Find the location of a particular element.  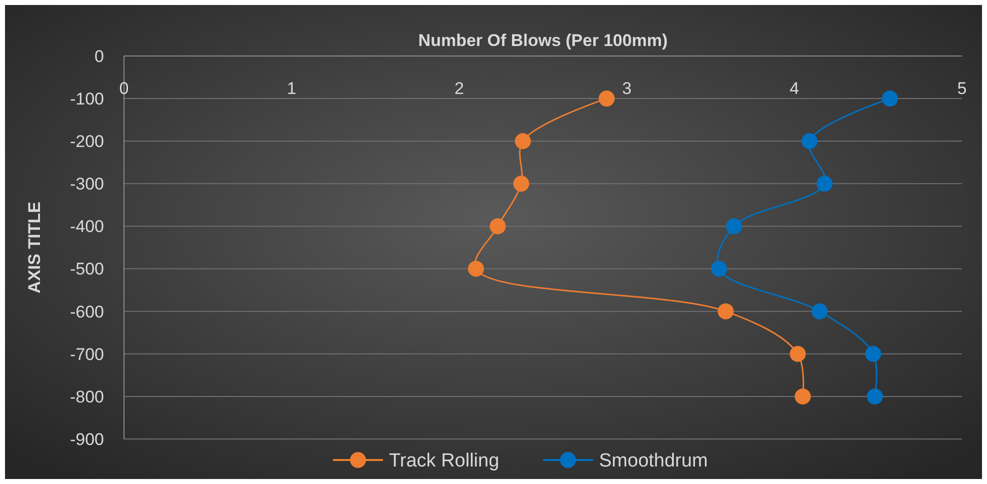

y-tick-label: -400 is located at coordinates (87, 226).